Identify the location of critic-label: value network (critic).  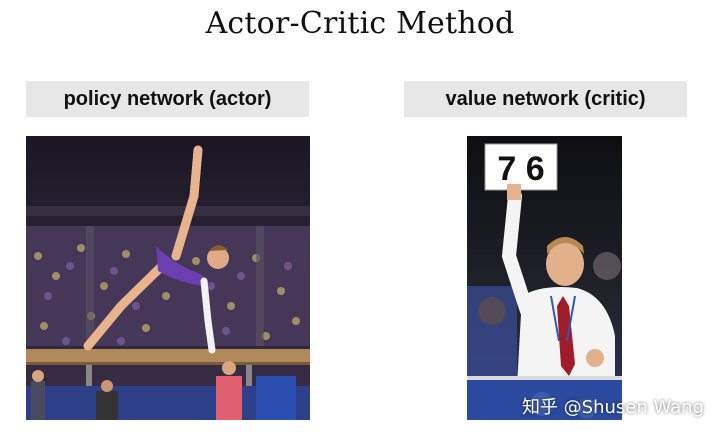
(545, 99).